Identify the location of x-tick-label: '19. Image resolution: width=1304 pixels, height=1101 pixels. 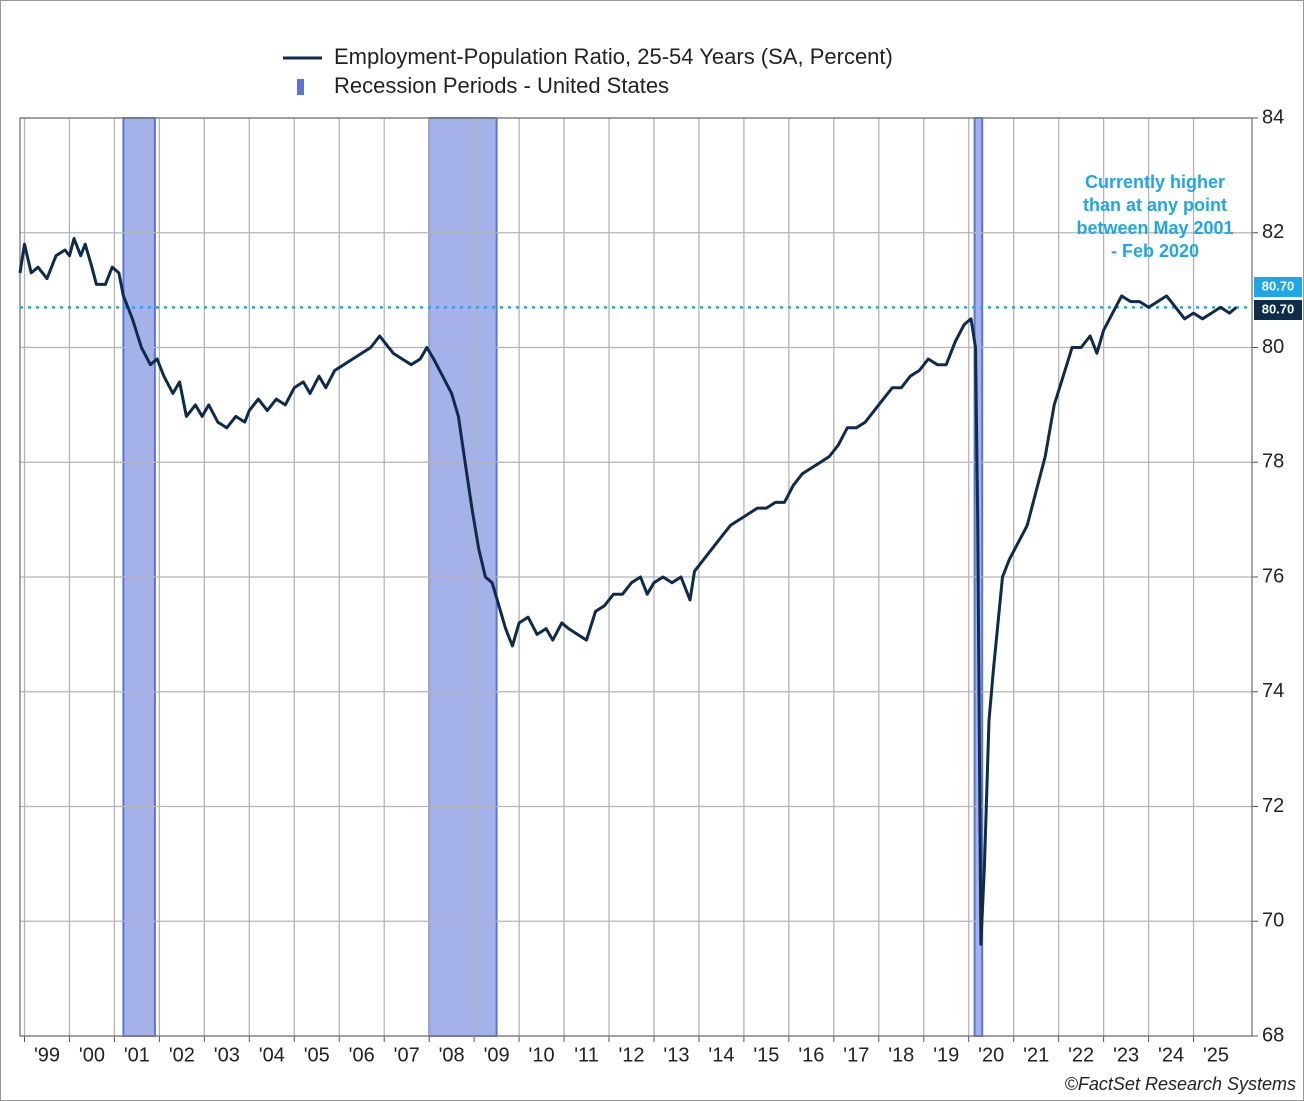
(946, 1055).